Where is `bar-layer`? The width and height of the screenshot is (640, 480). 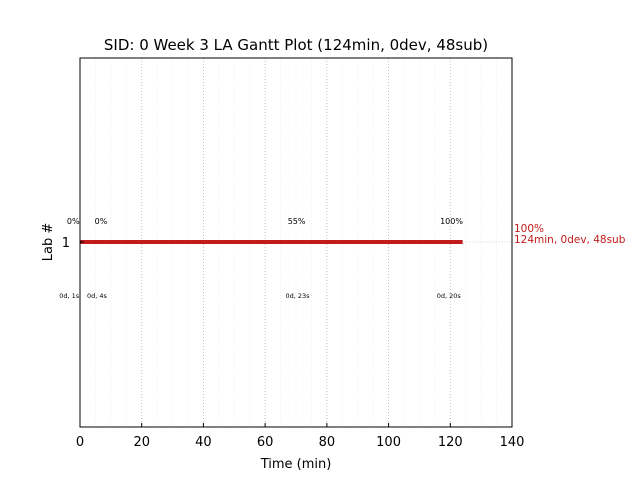 bar-layer is located at coordinates (296, 242).